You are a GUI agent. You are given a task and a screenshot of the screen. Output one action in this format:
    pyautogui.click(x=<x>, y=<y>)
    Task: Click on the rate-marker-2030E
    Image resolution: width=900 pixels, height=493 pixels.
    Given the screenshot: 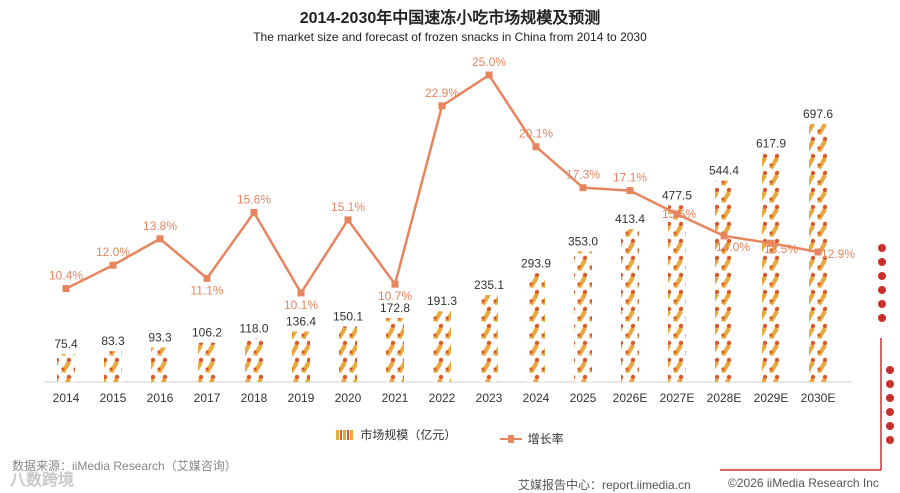 What is the action you would take?
    pyautogui.click(x=818, y=252)
    